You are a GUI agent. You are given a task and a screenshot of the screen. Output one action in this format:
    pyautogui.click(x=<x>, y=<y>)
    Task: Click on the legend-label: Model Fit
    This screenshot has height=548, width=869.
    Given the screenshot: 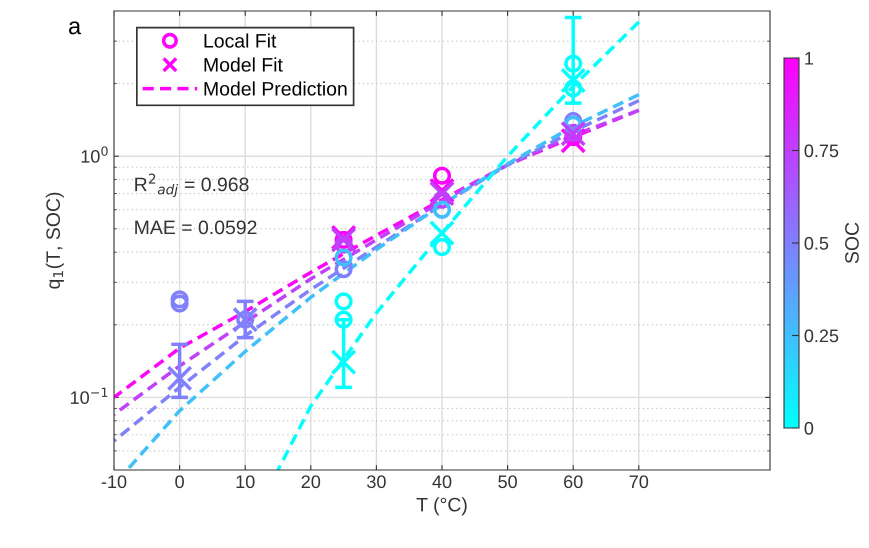 What is the action you would take?
    pyautogui.click(x=243, y=64)
    